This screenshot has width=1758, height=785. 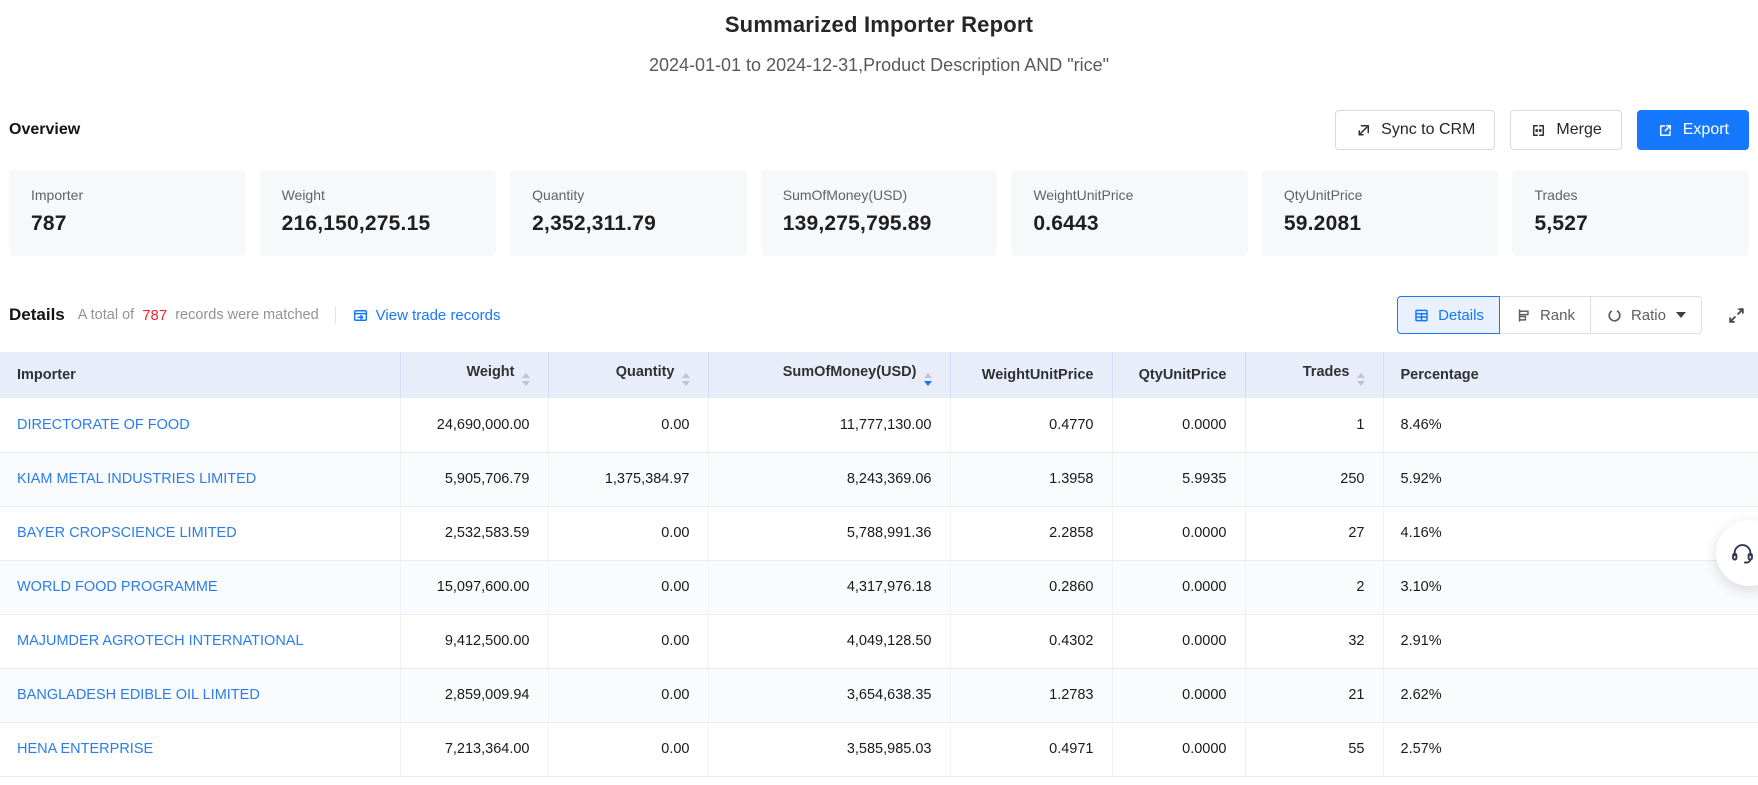 What do you see at coordinates (1570, 587) in the screenshot?
I see `cell-percentage: 3.10%` at bounding box center [1570, 587].